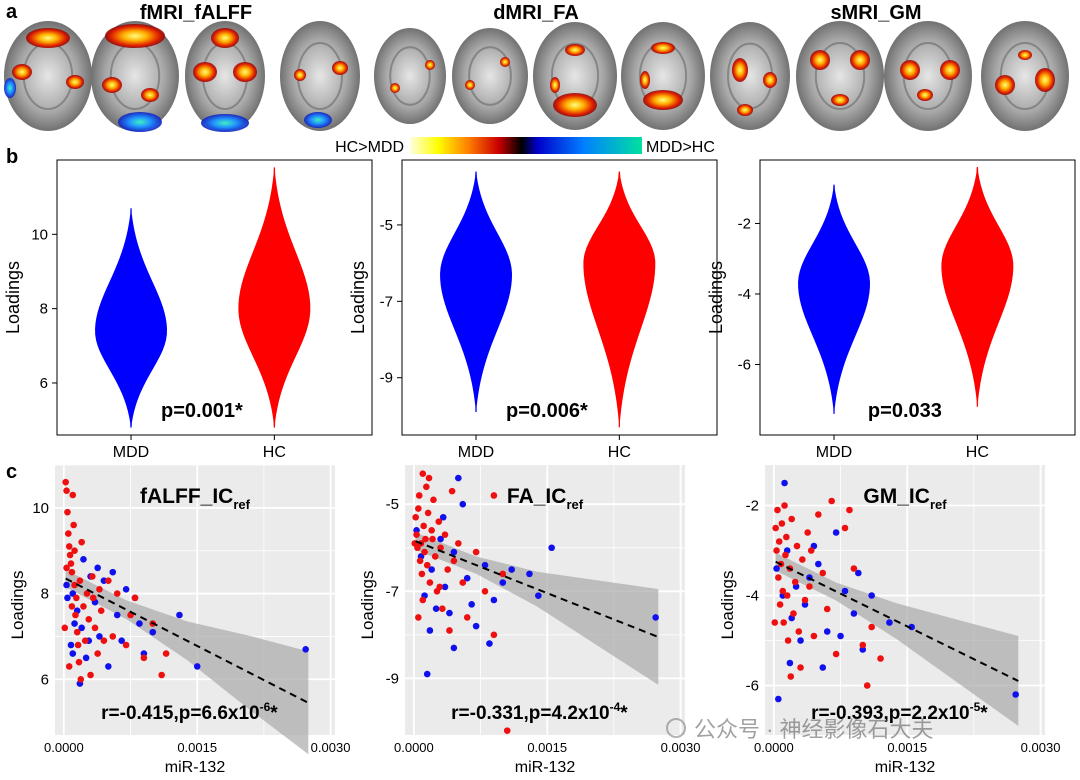  Describe the element at coordinates (752, 596) in the screenshot. I see `y-tick-label: -4` at that location.